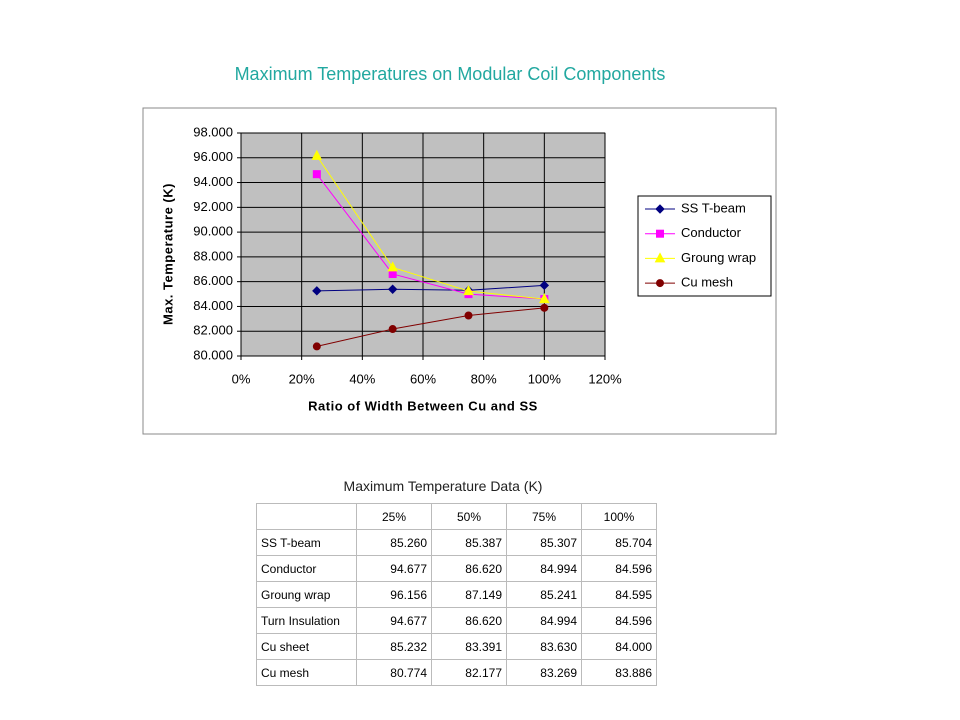 This screenshot has height=720, width=960. What do you see at coordinates (213, 255) in the screenshot?
I see `y-tick-label: 88.000` at bounding box center [213, 255].